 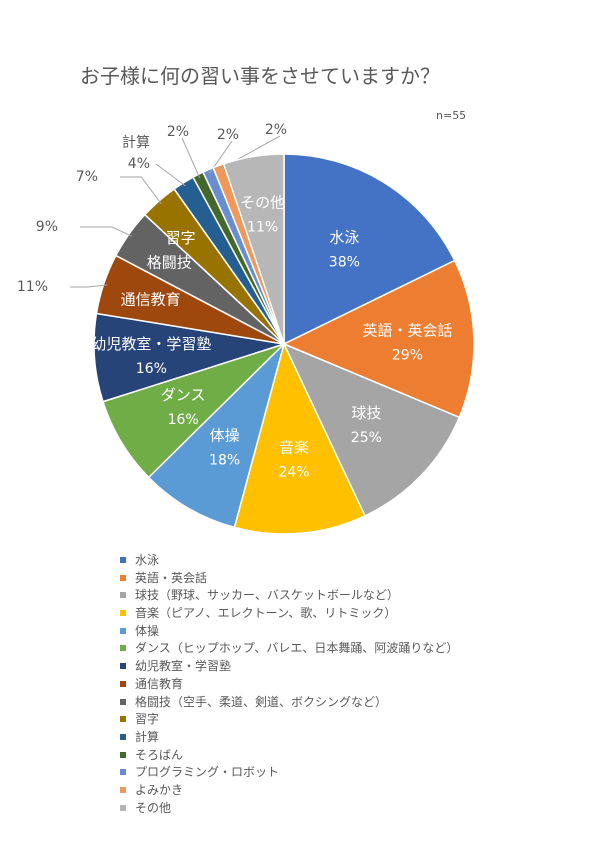 What do you see at coordinates (147, 560) in the screenshot?
I see `legend-label: 水泳` at bounding box center [147, 560].